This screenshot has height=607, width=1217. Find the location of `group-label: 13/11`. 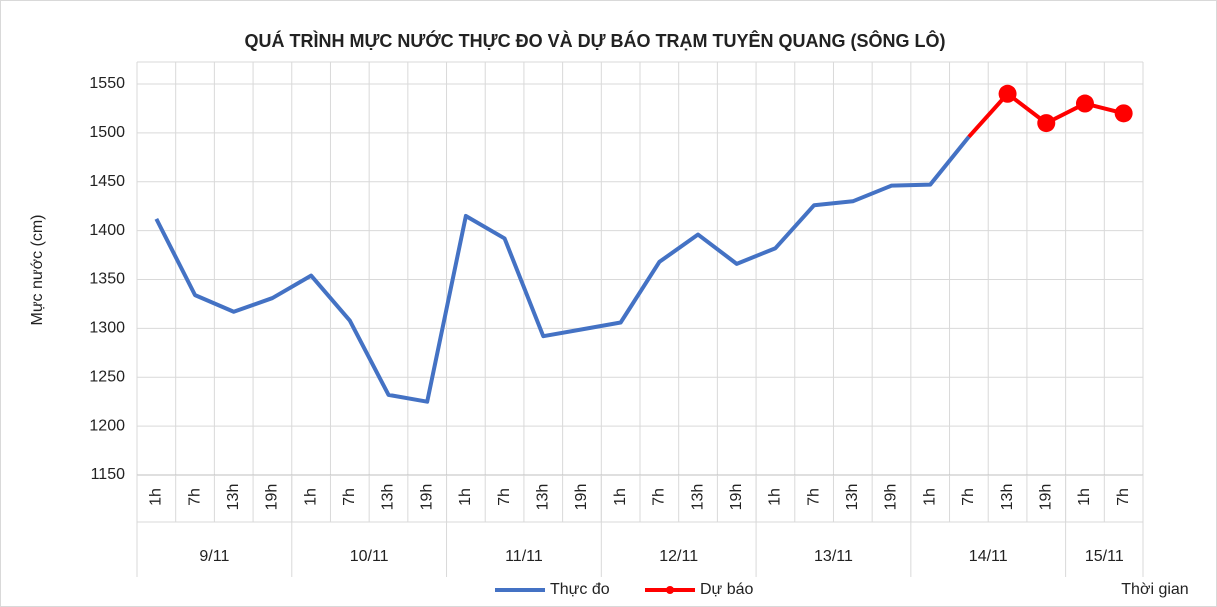

group-label: 13/11 is located at coordinates (833, 556).